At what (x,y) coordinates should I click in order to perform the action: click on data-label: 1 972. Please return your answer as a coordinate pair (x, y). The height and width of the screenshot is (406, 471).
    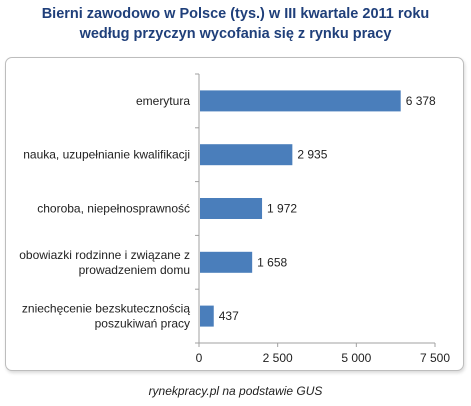
    Looking at the image, I should click on (282, 209).